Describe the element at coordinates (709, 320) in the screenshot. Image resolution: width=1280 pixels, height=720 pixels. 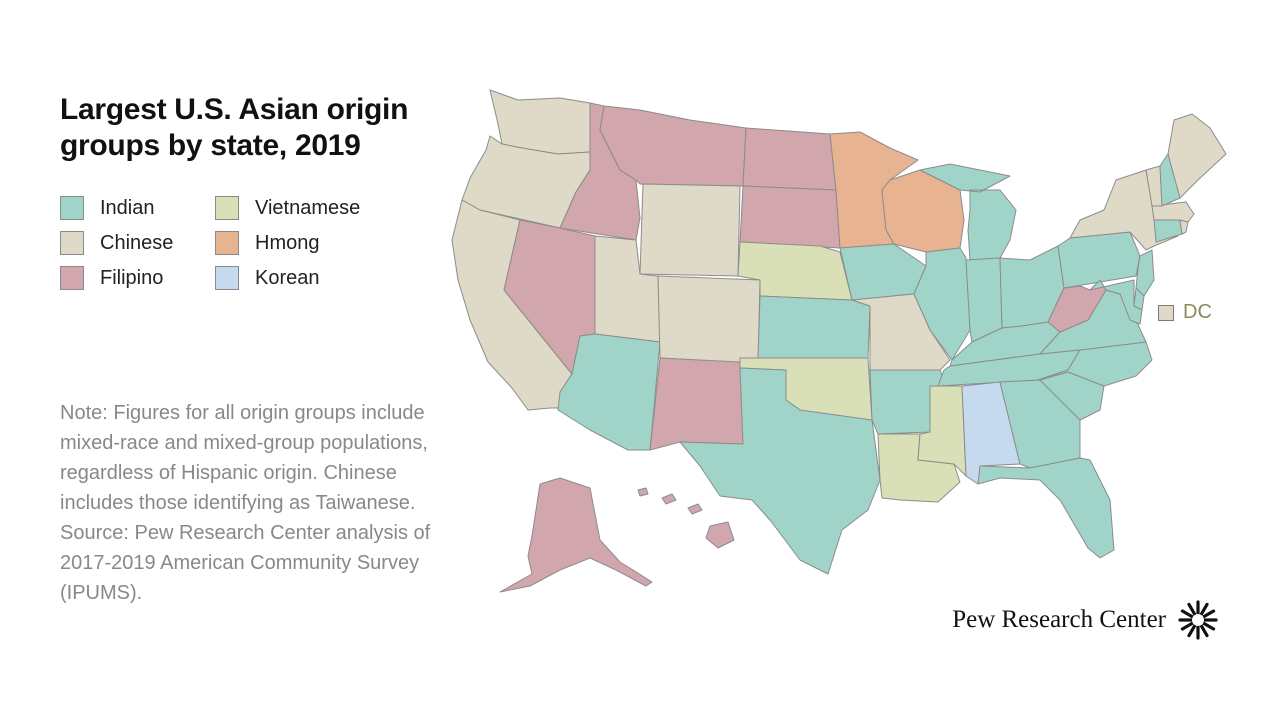
I see `state-CO` at that location.